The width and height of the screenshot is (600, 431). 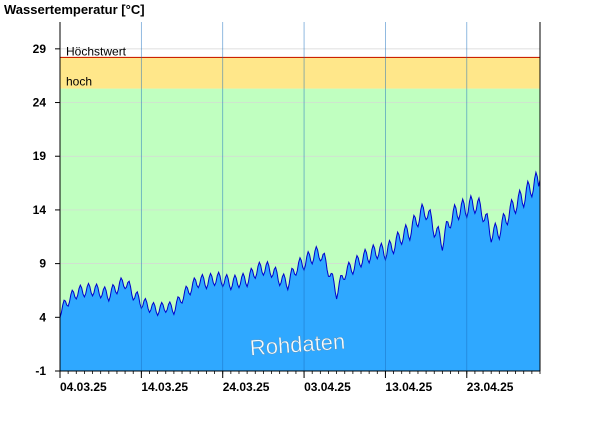 I want to click on x-tick-label: 13.04.25, so click(x=408, y=387).